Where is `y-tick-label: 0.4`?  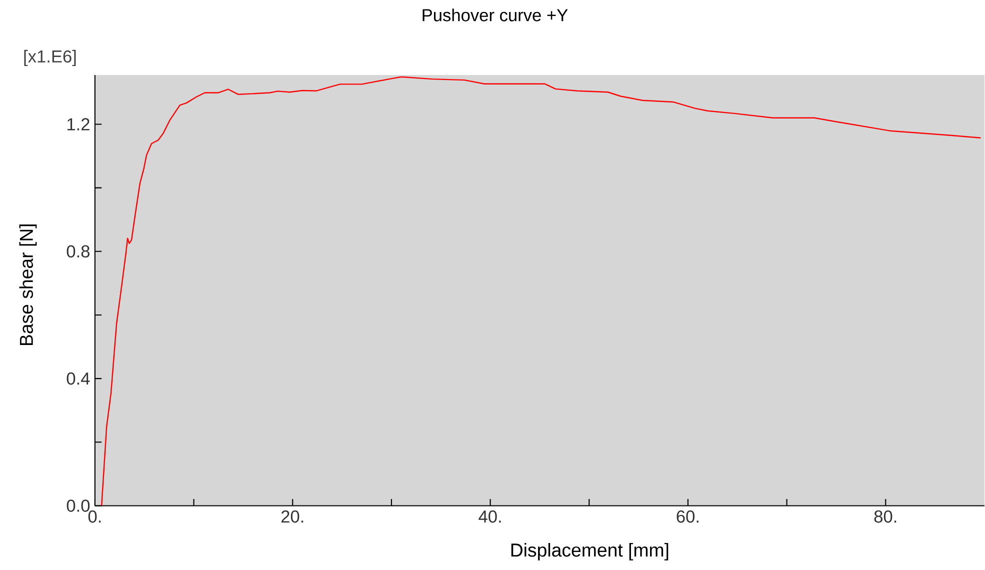 y-tick-label: 0.4 is located at coordinates (78, 378).